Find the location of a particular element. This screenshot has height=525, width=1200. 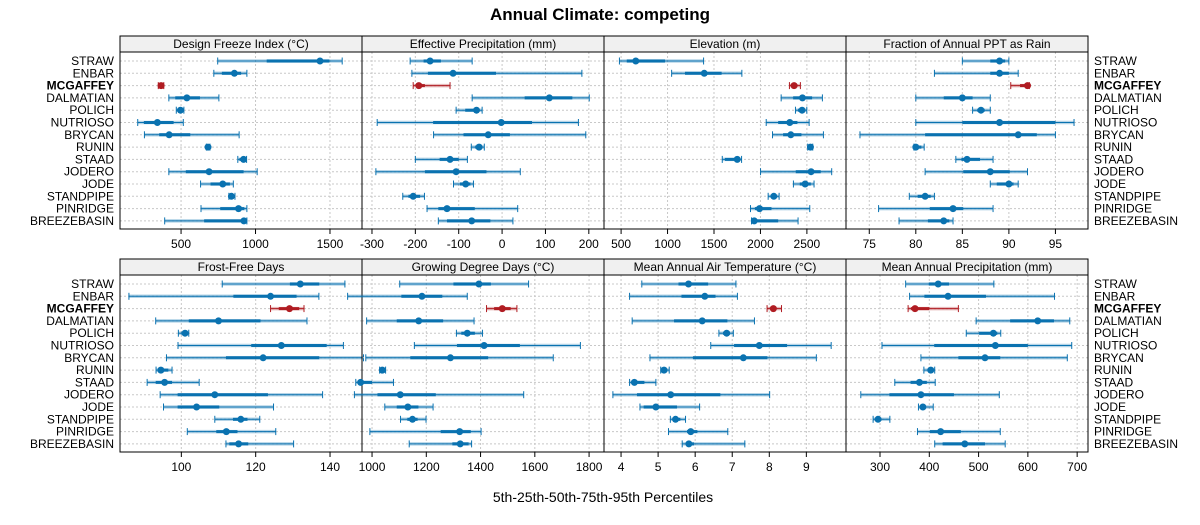

x-tick-label: -100 is located at coordinates (459, 244).